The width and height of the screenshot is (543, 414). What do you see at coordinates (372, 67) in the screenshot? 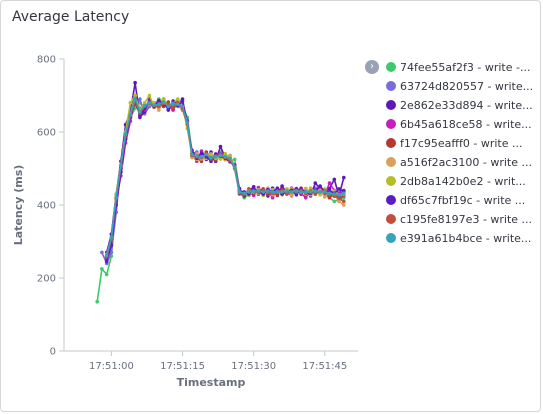
I see `chevron-right-icon: ›` at bounding box center [372, 67].